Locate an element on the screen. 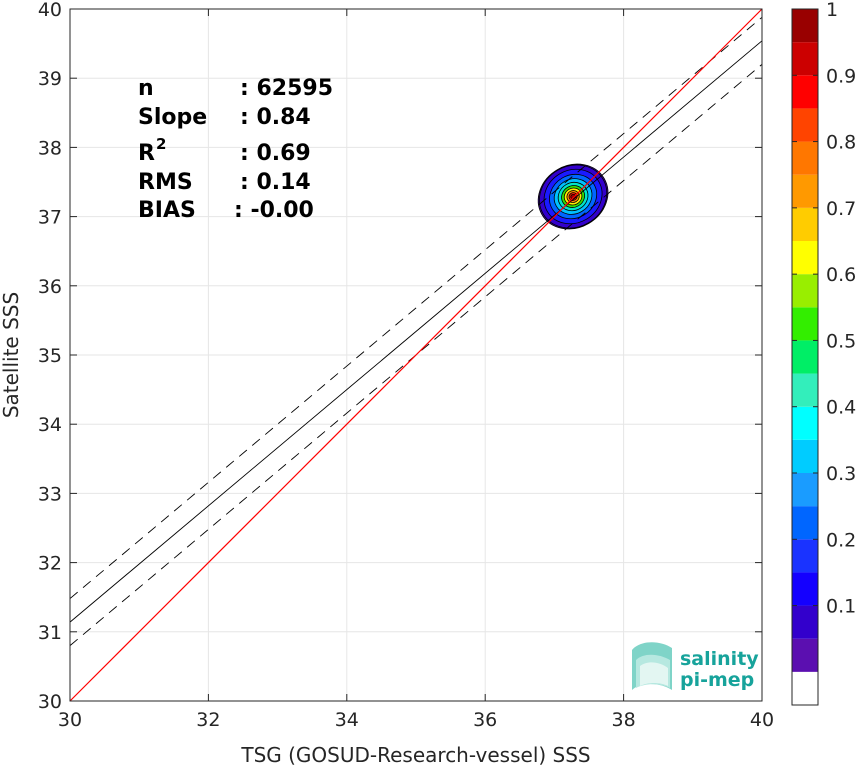 The height and width of the screenshot is (767, 858). colorbar-tick-label: 0.6 is located at coordinates (841, 275).